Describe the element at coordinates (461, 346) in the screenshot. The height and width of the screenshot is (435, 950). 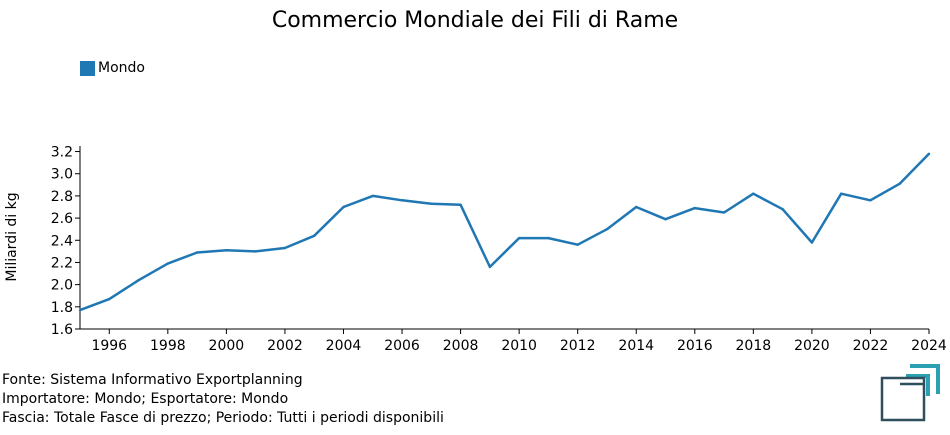
I see `x-tick-label: 2008` at that location.